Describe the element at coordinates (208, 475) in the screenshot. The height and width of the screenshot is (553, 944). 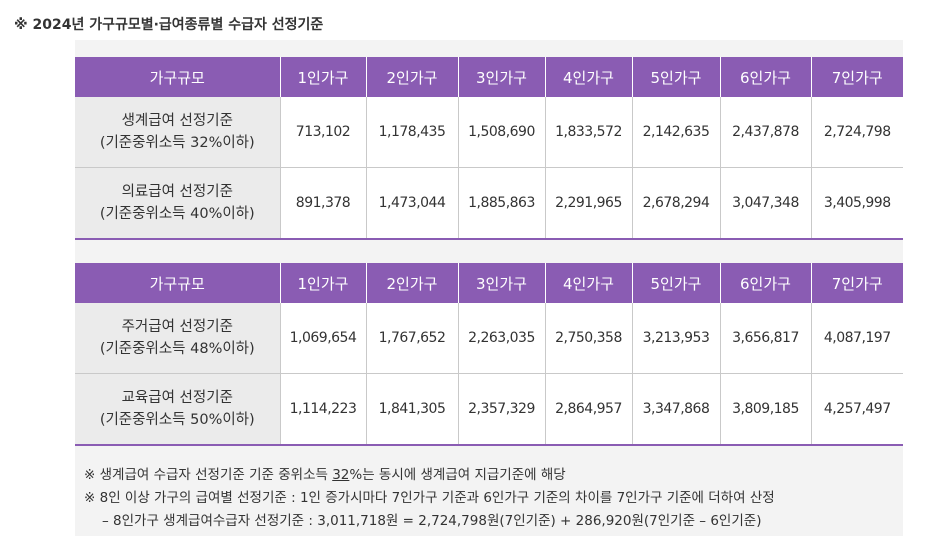
I see `footnote-text: ※ 생계급여 수급자 선정기준 기준 중위소득` at that location.